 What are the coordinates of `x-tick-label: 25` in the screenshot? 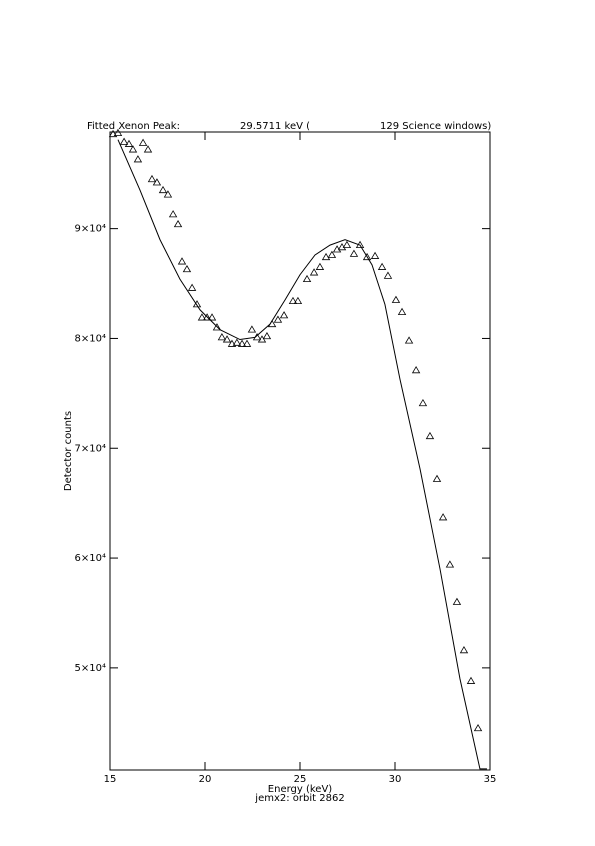 It's located at (300, 779).